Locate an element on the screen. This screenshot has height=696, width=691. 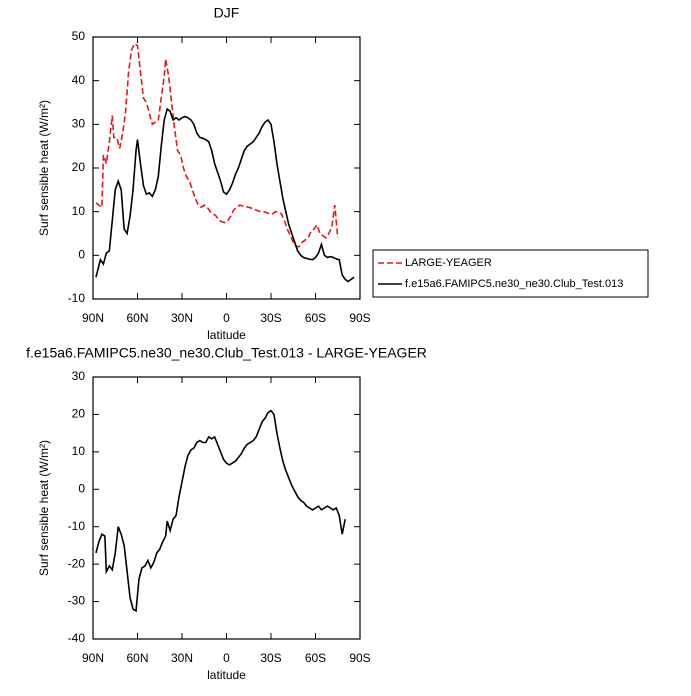
data-line is located at coordinates (220, 511).